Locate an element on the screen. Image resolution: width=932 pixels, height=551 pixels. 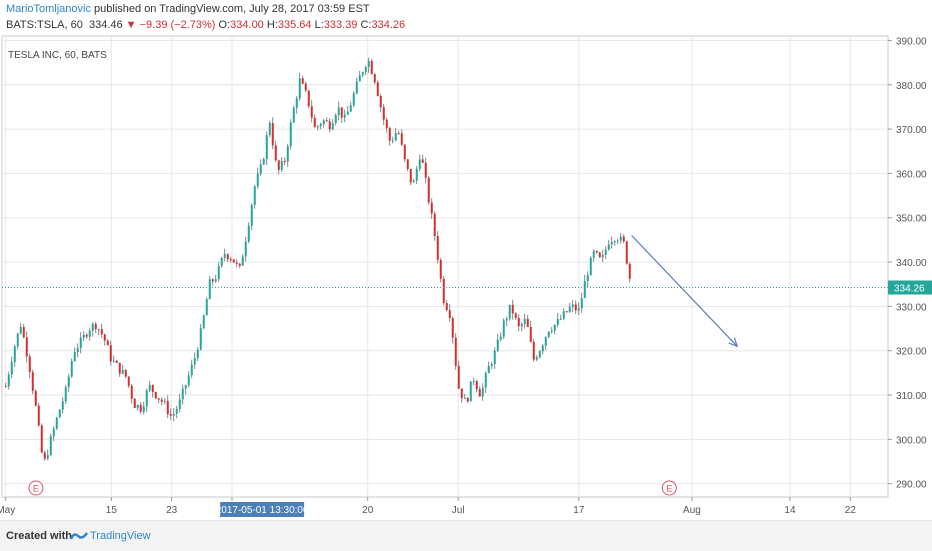
close-label: C: is located at coordinates (366, 25).